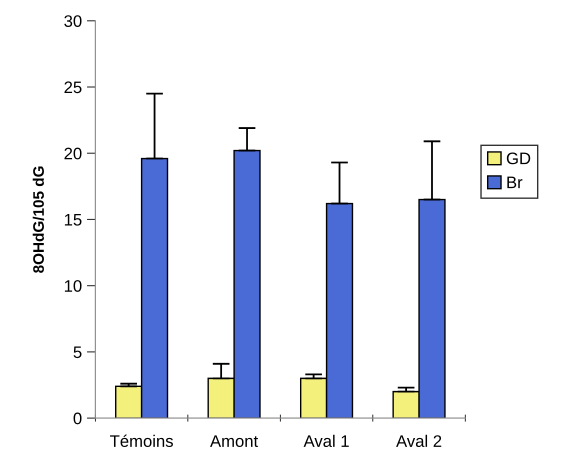 This screenshot has width=578, height=462. Describe the element at coordinates (514, 182) in the screenshot. I see `legend-label: Br` at that location.